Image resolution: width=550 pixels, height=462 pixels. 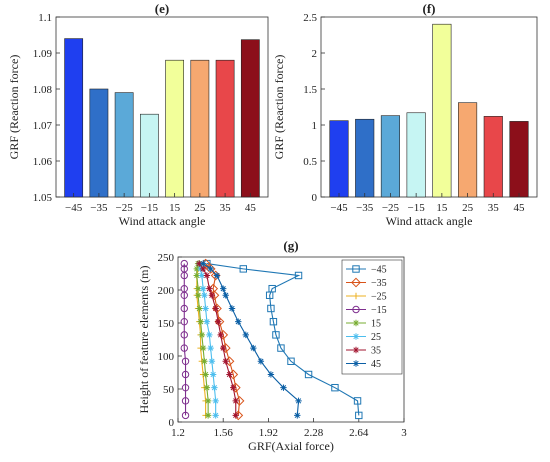 I want to click on y-tick-label: 1.07, so click(x=43, y=126).